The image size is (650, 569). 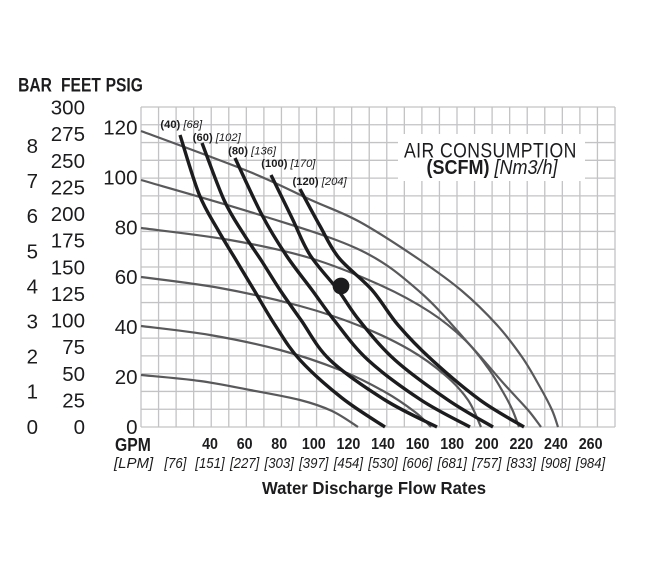 I want to click on svg-text: 180, so click(x=452, y=445).